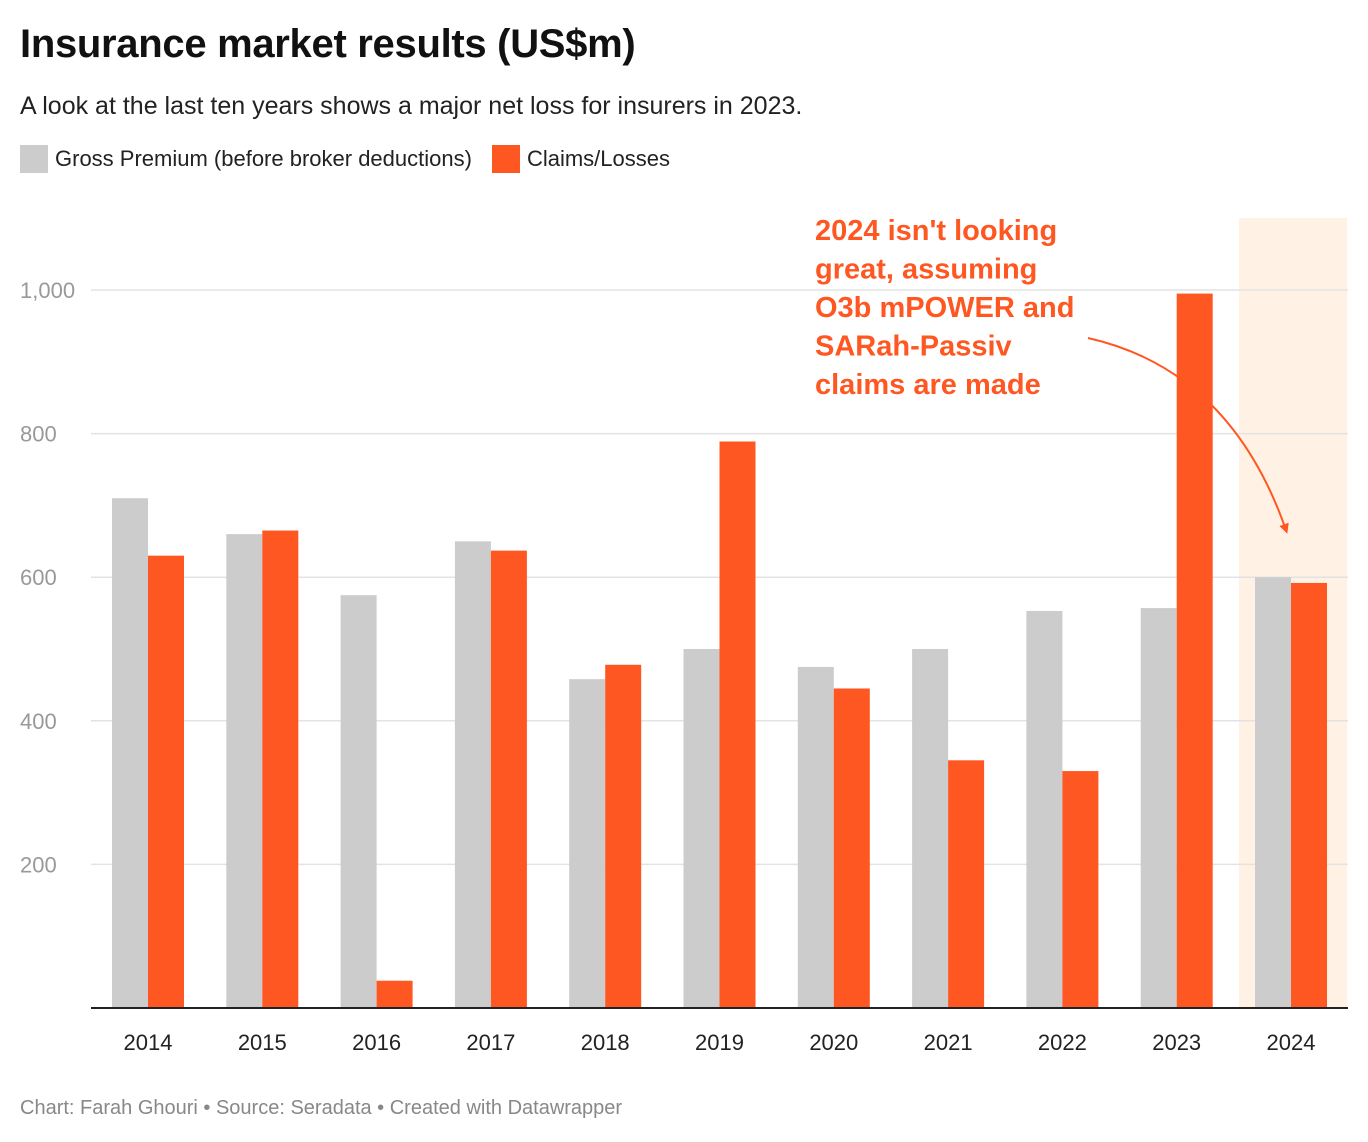  Describe the element at coordinates (328, 44) in the screenshot. I see `chart-title: Insurance market results (US$m)` at that location.